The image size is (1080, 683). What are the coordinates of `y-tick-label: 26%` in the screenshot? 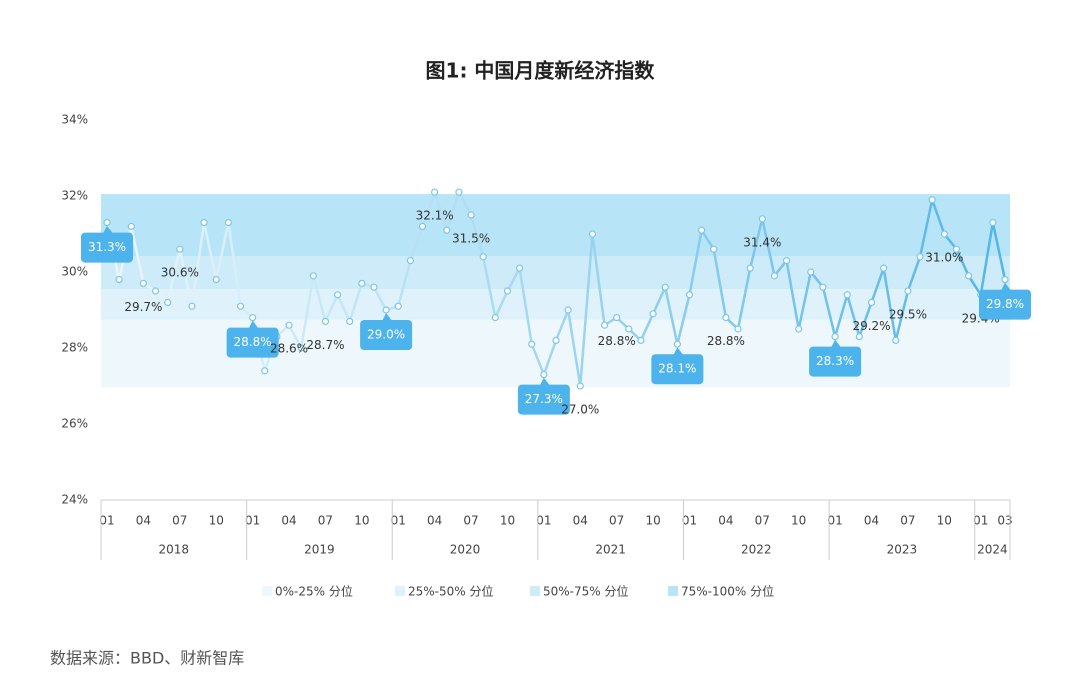 It's located at (74, 424).